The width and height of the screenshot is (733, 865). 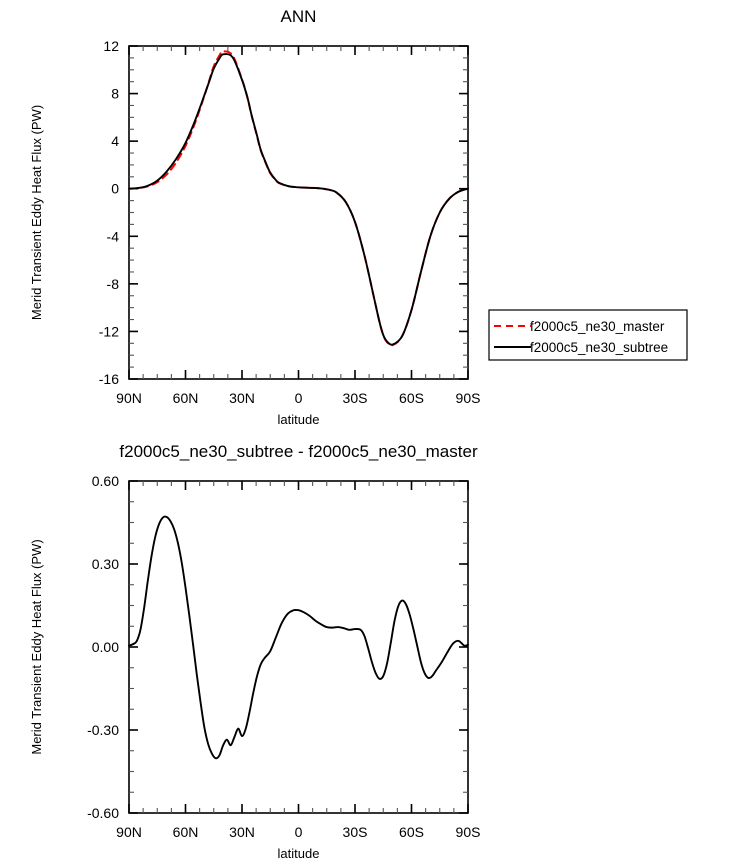 I want to click on y-tick-label: -16, so click(x=109, y=379).